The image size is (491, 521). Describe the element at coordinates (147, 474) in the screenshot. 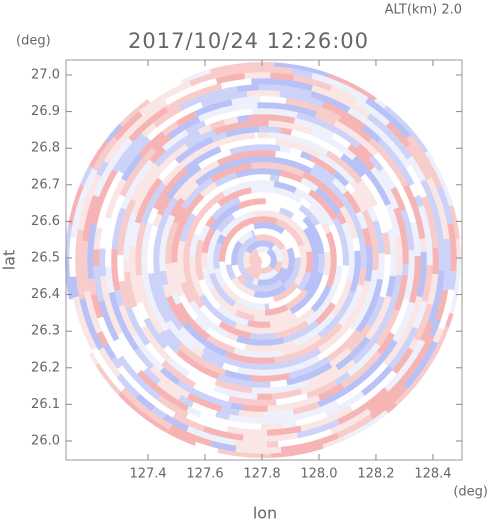

I see `x-tick-label: 127.4` at that location.